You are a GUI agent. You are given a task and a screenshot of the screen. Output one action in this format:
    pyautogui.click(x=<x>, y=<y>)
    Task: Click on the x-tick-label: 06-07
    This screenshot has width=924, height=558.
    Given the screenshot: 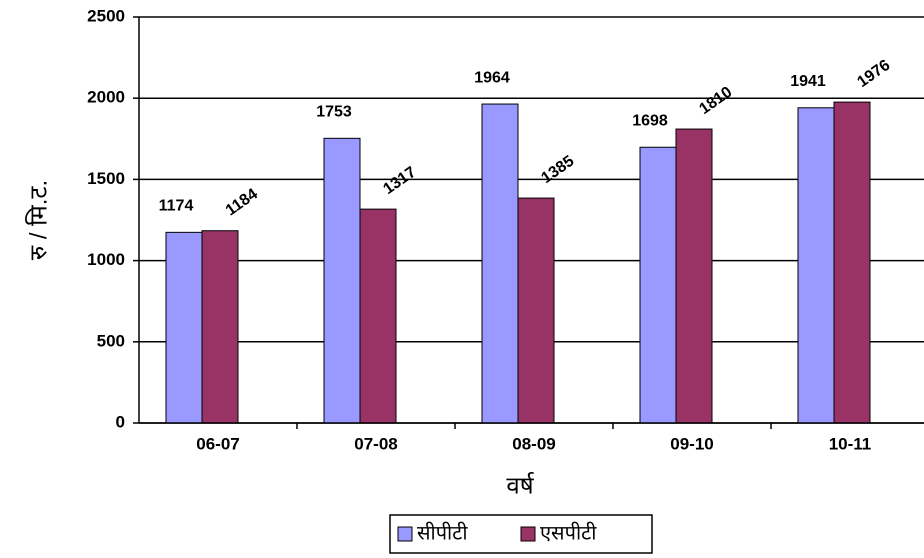 What is the action you would take?
    pyautogui.click(x=217, y=443)
    